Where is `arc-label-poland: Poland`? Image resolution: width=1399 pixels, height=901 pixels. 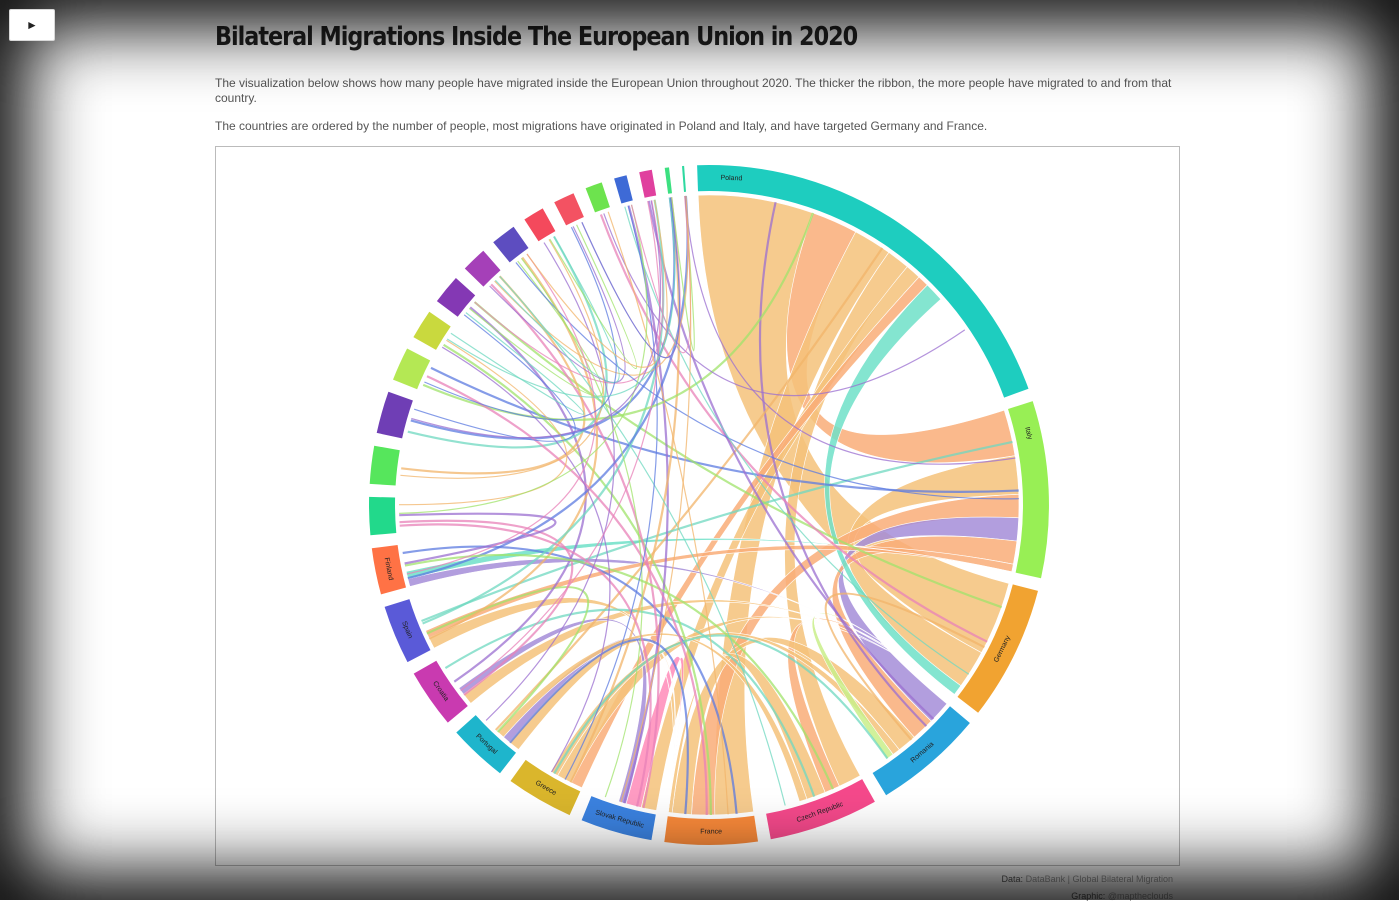
arc-label-poland: Poland is located at coordinates (731, 179).